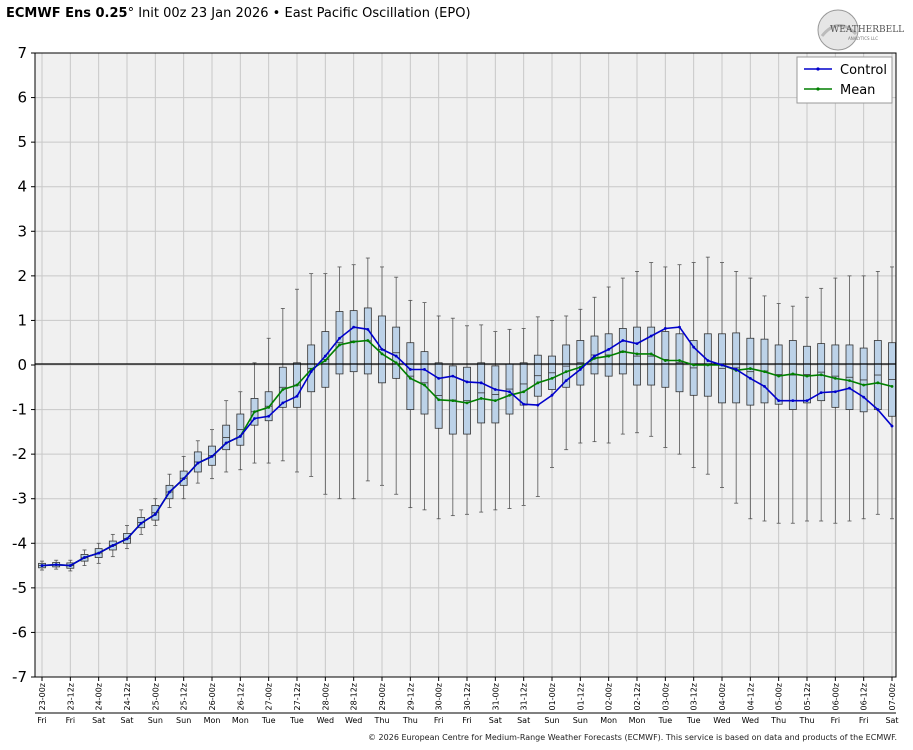  I want to click on x-date-label: 04-00z, so click(722, 696).